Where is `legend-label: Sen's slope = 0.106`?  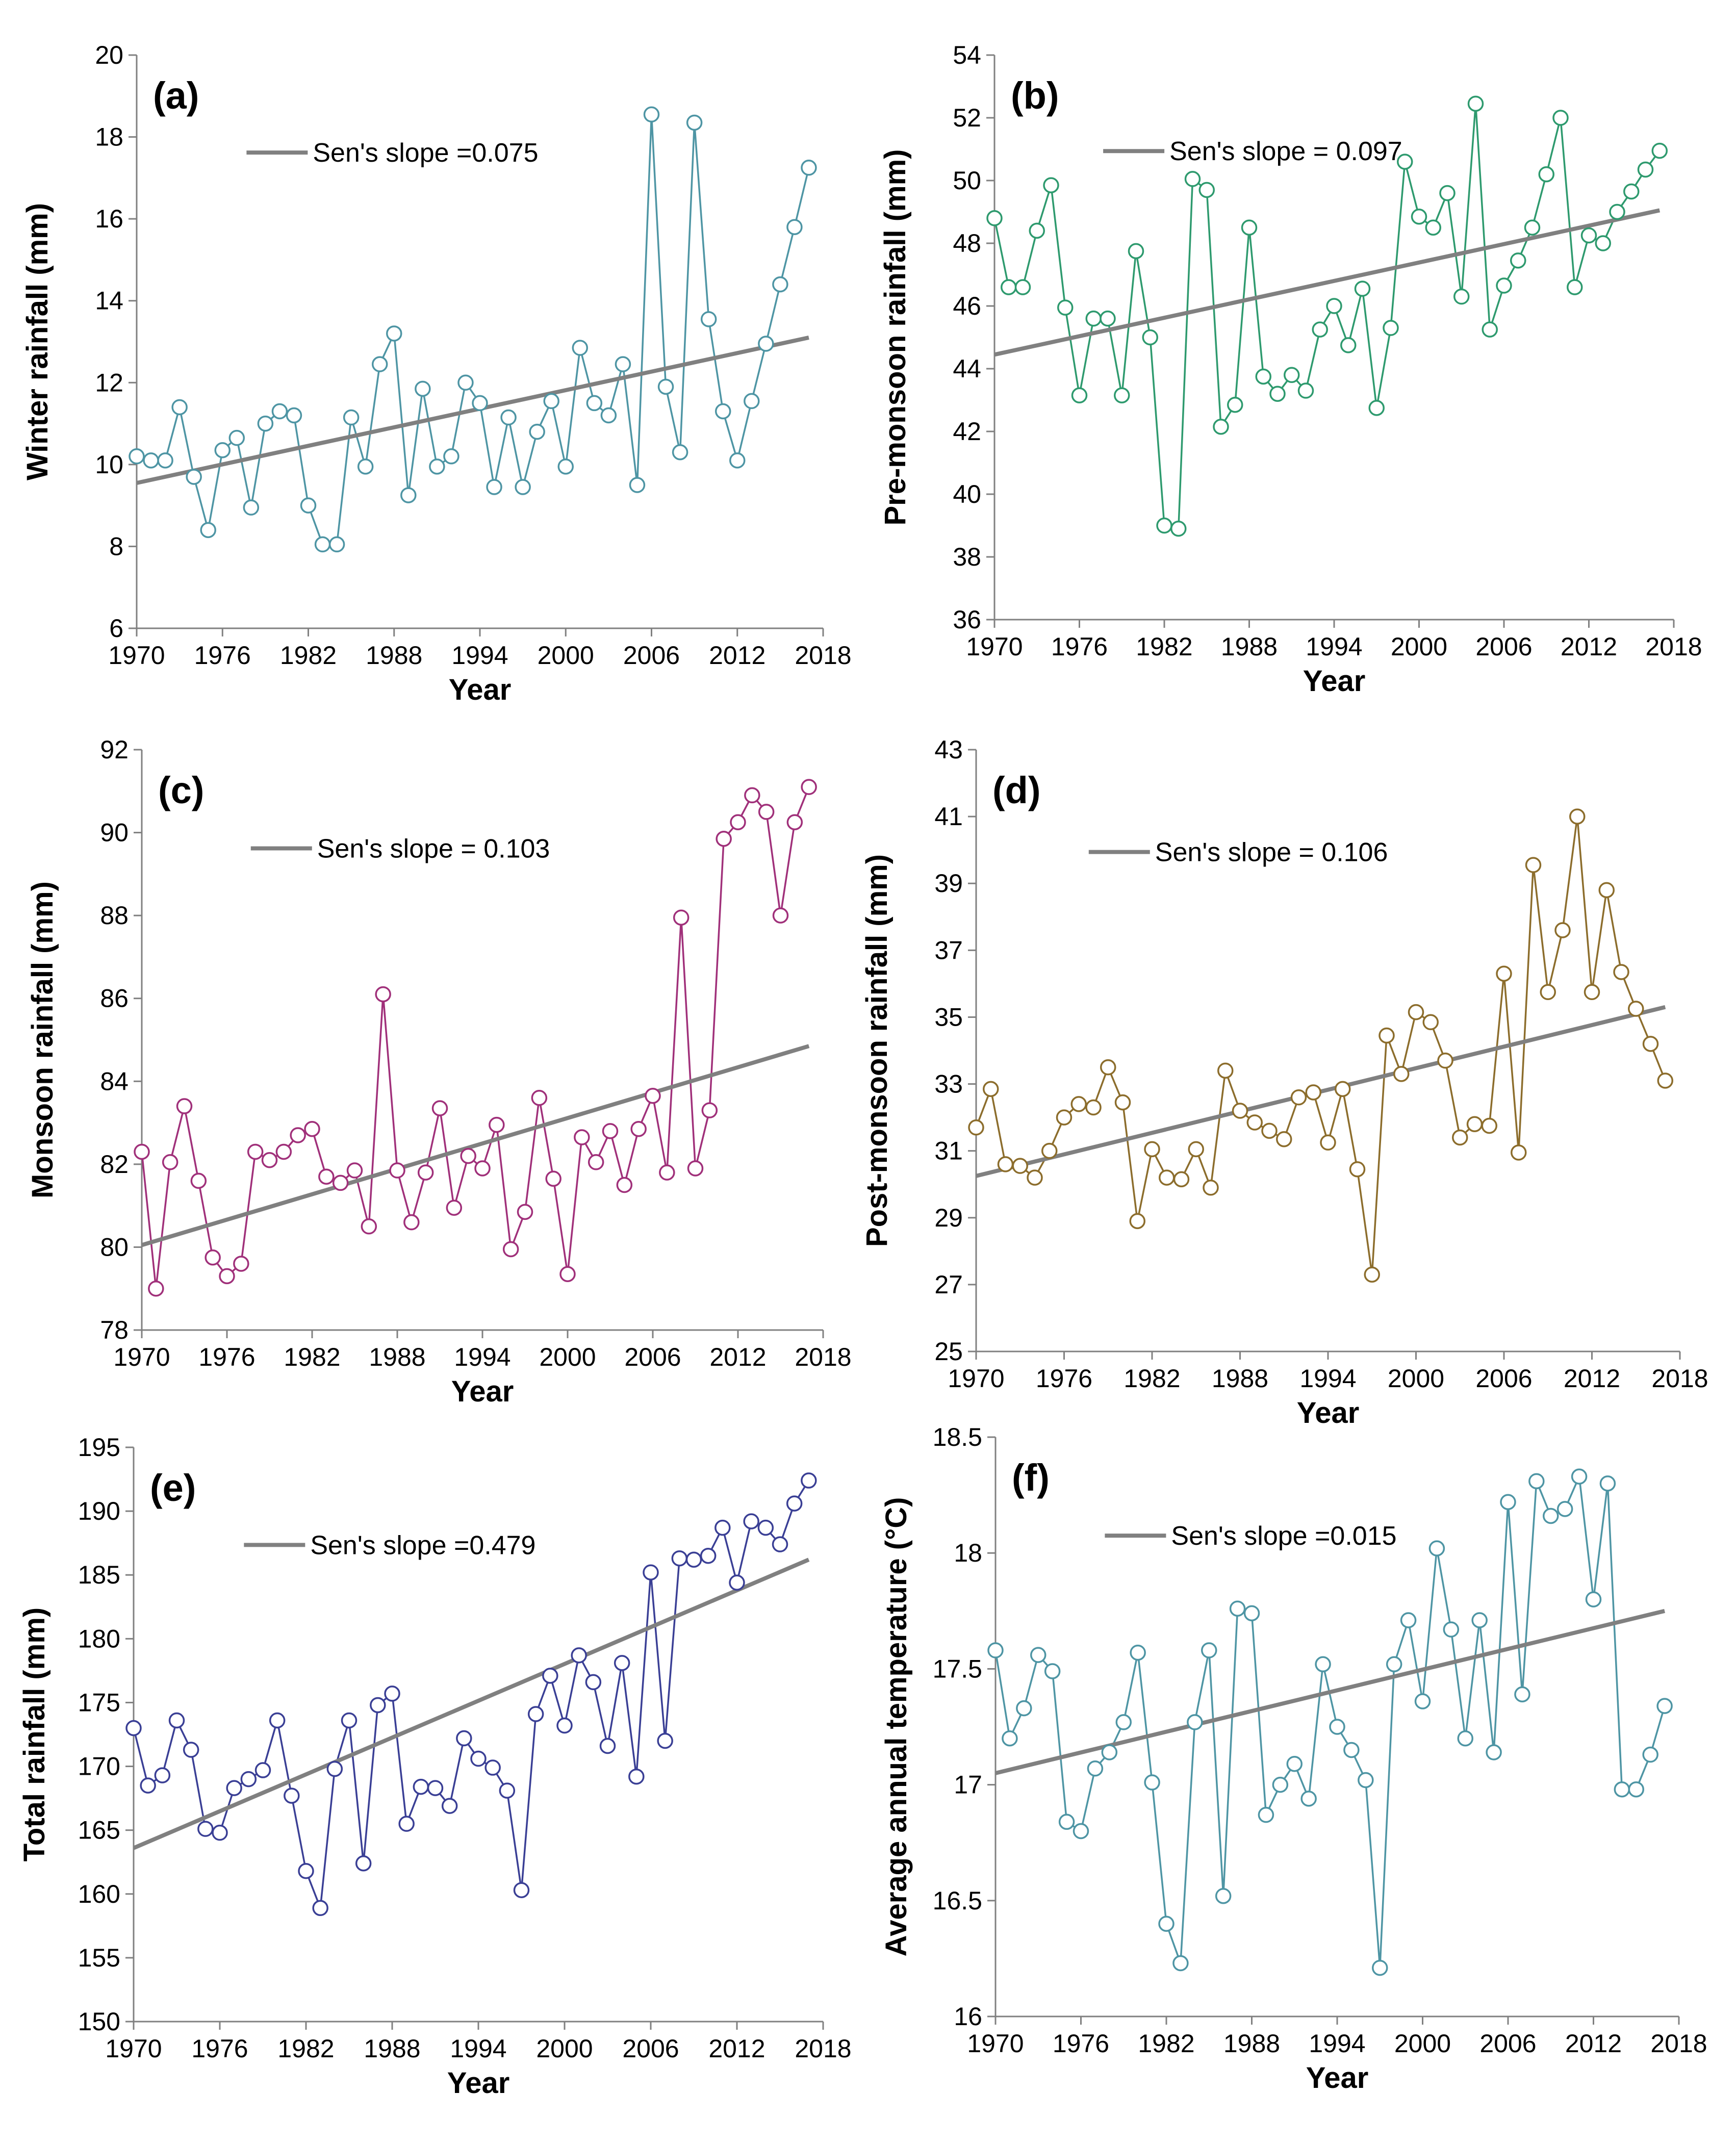
legend-label: Sen's slope = 0.106 is located at coordinates (1271, 852).